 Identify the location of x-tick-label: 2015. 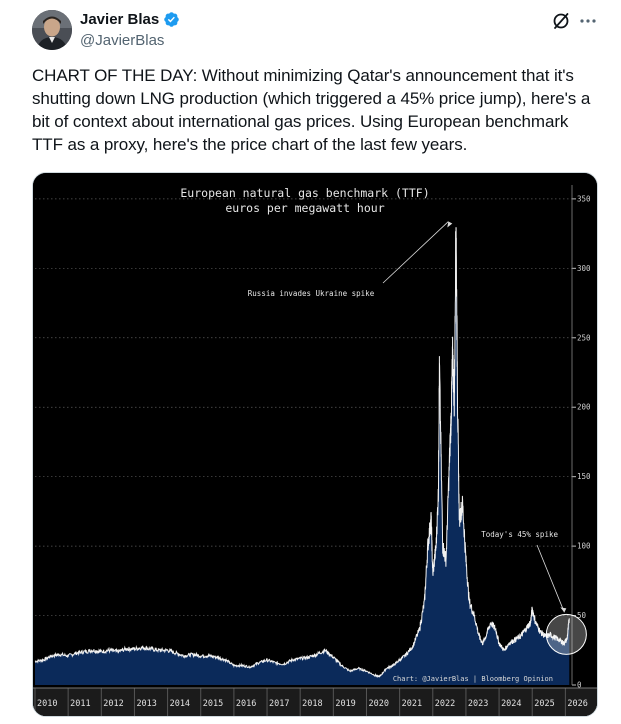
(213, 704).